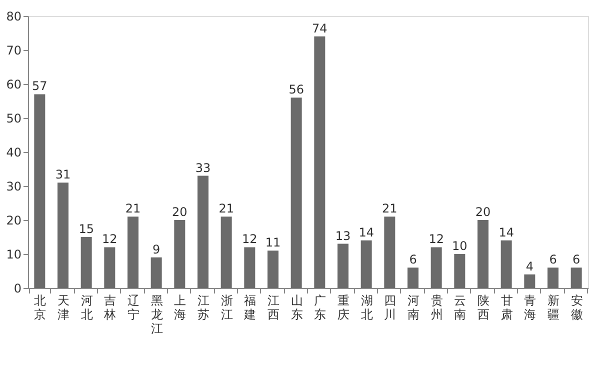 This screenshot has height=371, width=608. What do you see at coordinates (14, 153) in the screenshot?
I see `y-tick-label: 40` at bounding box center [14, 153].